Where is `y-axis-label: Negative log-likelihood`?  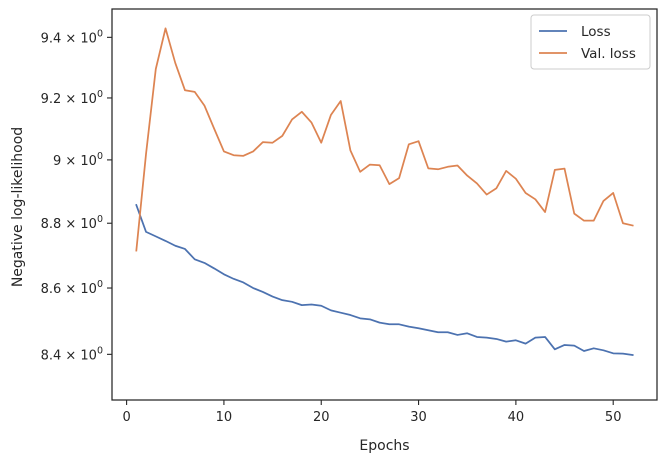 y-axis-label: Negative log-likelihood is located at coordinates (18, 207).